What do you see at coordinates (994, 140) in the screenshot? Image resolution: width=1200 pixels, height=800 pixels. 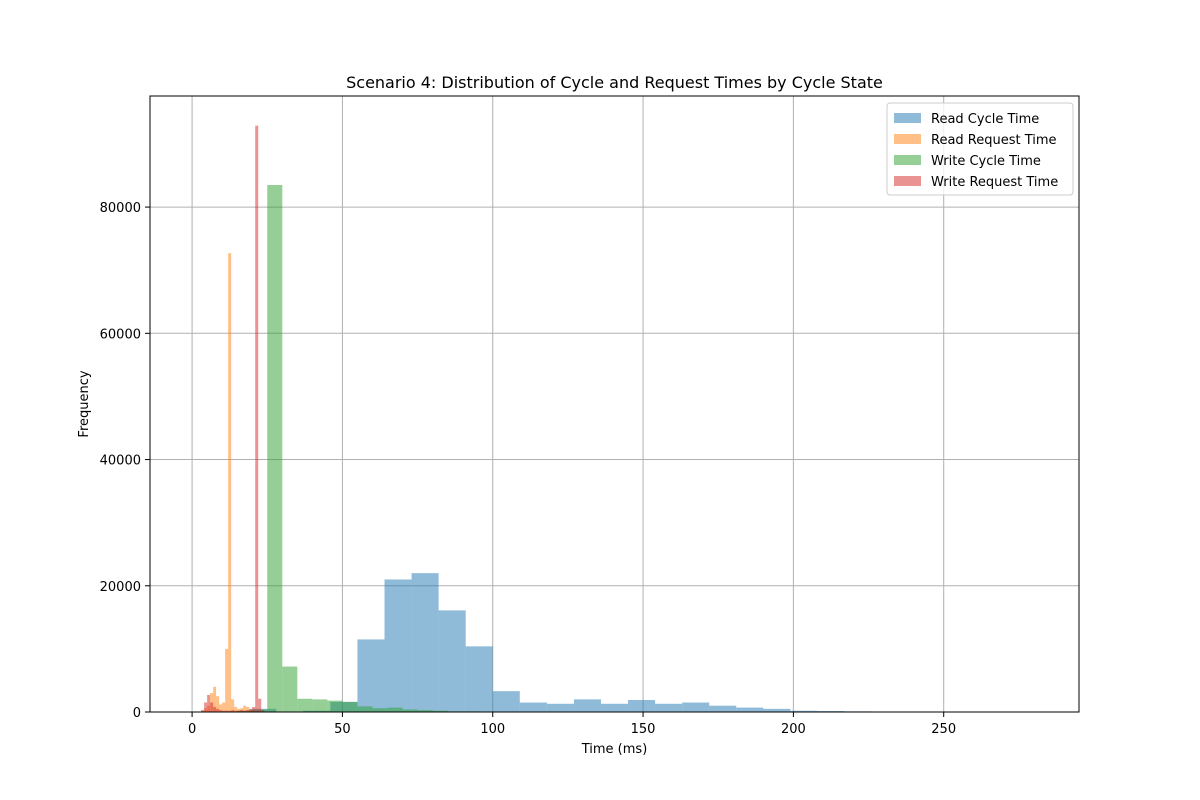 I see `legend-label: Read Request Time` at bounding box center [994, 140].